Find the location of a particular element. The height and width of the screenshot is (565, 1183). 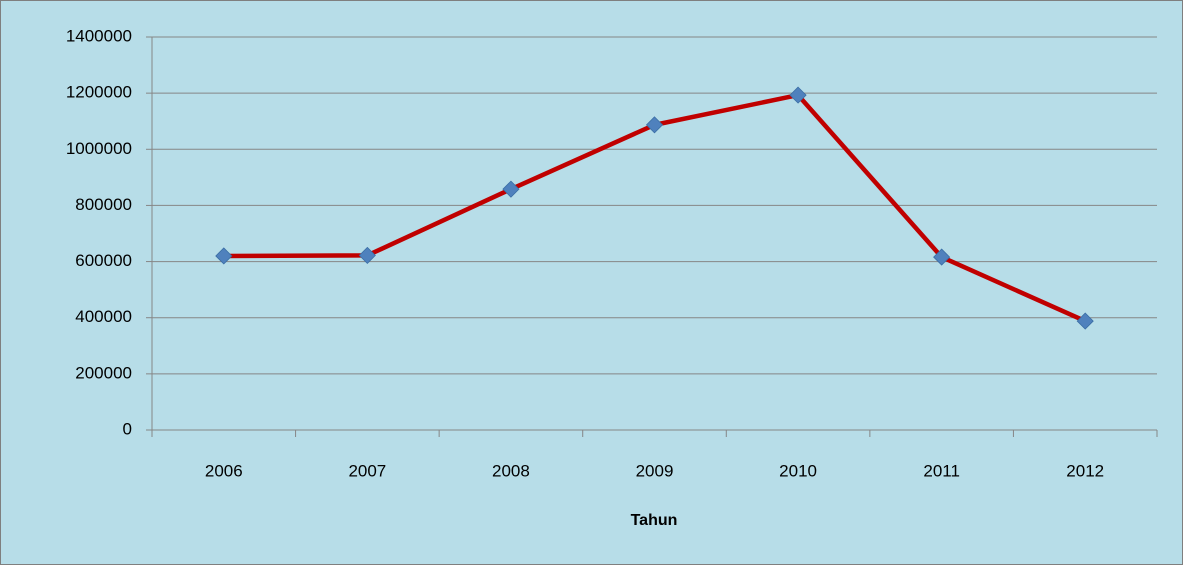

y-tick-label: 200000 is located at coordinates (103, 372).